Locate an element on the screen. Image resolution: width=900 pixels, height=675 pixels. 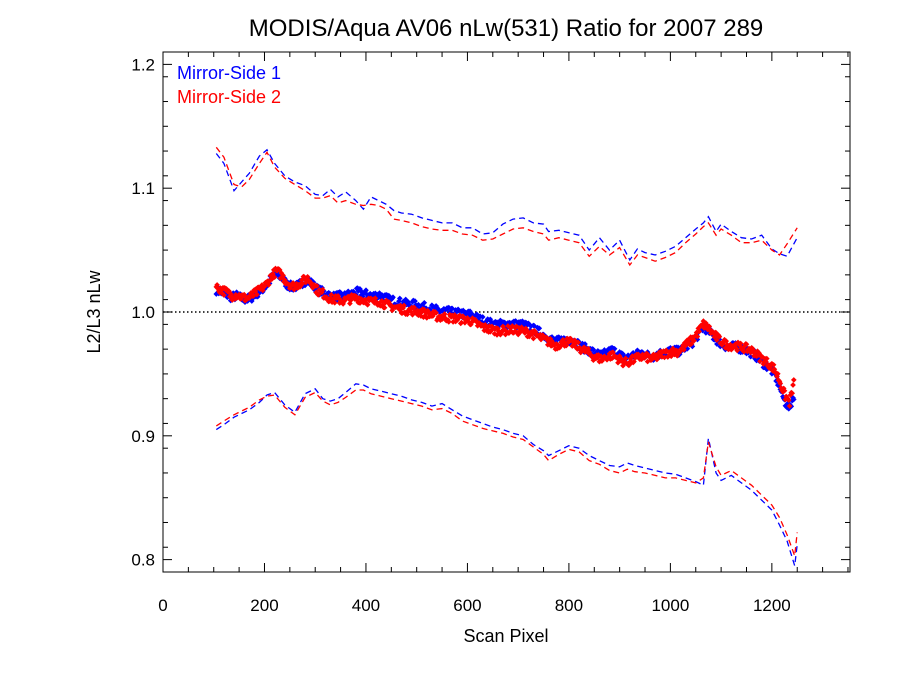
y-tick-label: 0.8 is located at coordinates (143, 560).